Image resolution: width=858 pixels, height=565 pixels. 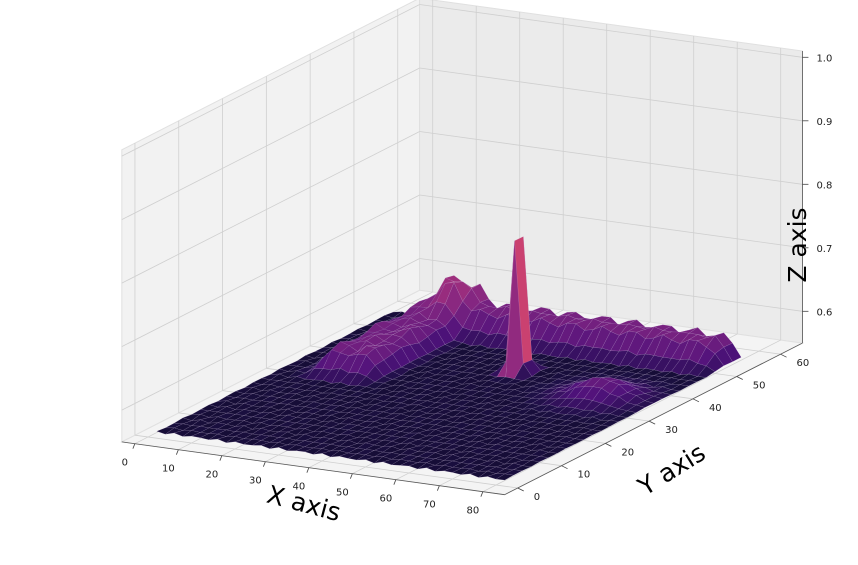 I want to click on z-tick-label: 0.7, so click(x=824, y=249).